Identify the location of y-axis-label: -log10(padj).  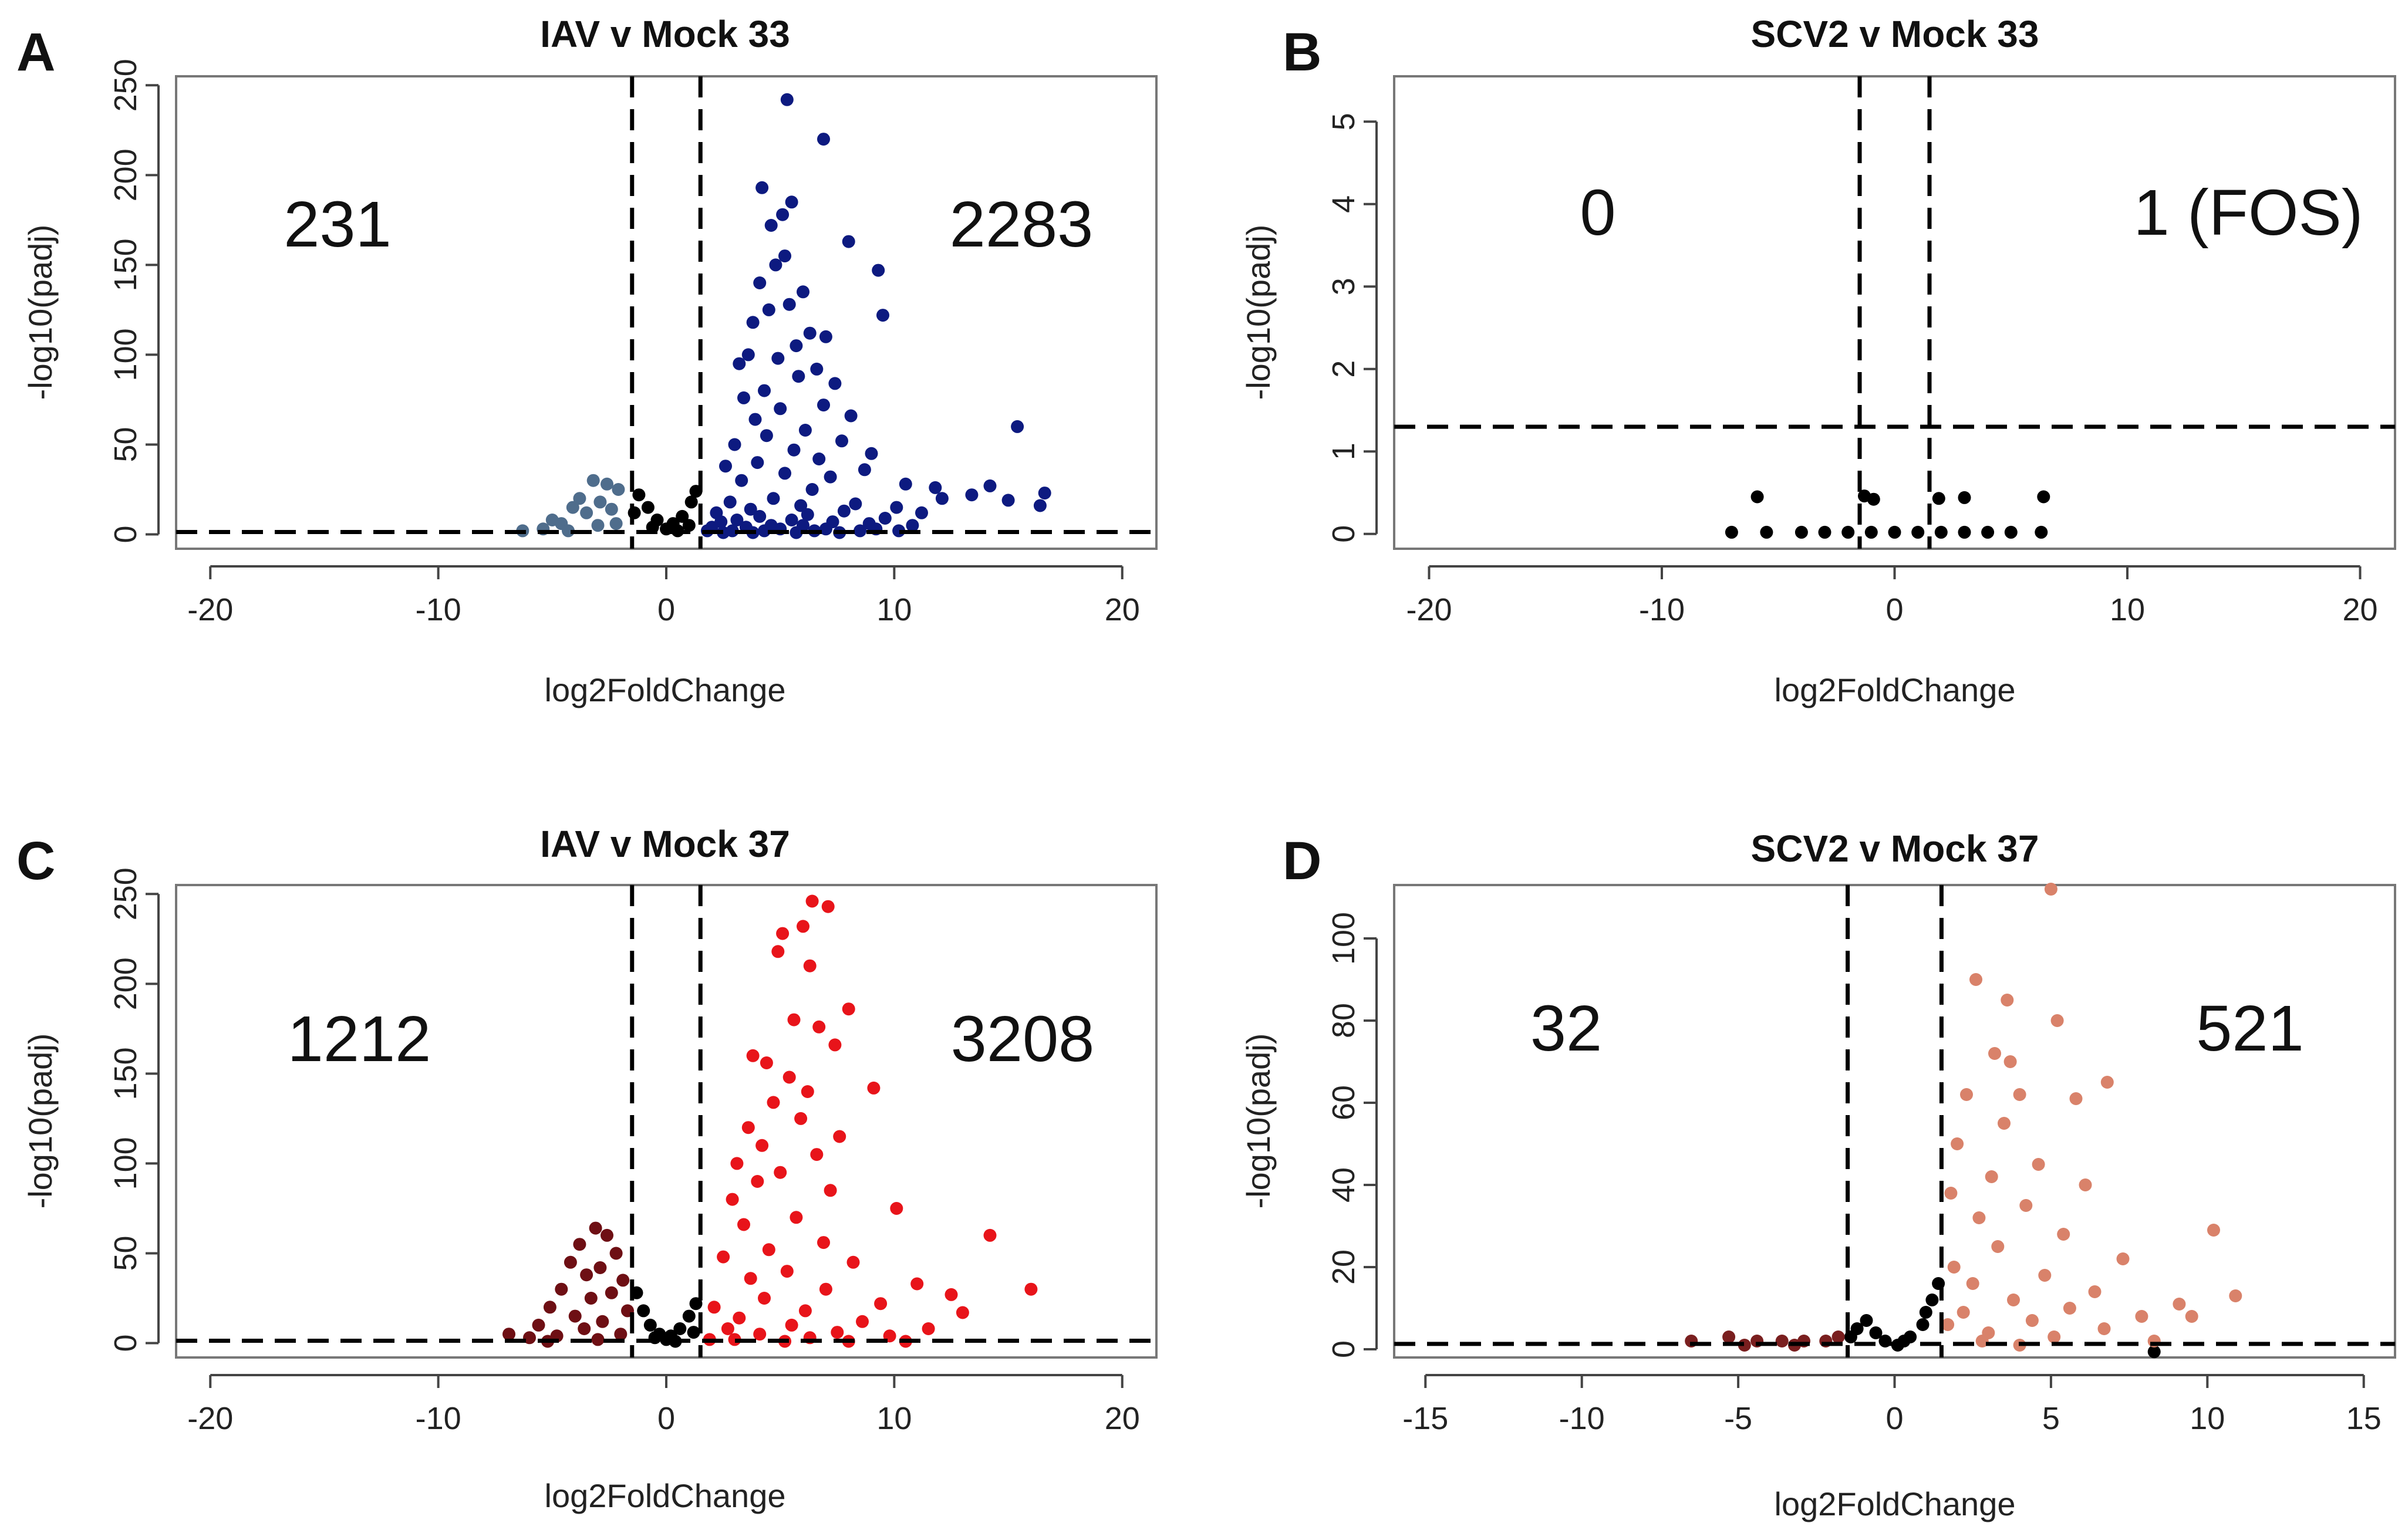
(40, 1121).